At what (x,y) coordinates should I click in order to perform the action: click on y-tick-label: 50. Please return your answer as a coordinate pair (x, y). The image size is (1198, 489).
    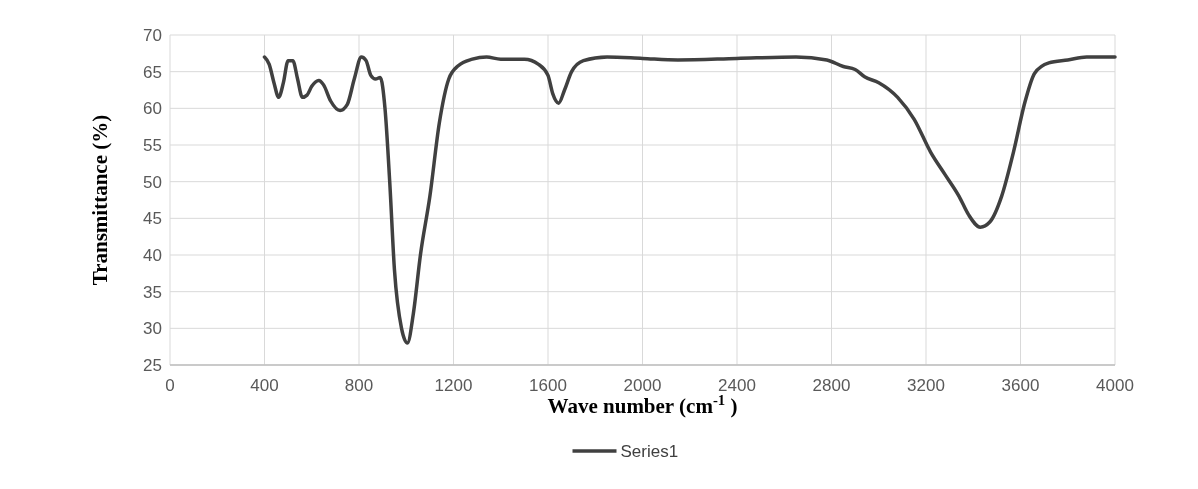
    Looking at the image, I should click on (152, 182).